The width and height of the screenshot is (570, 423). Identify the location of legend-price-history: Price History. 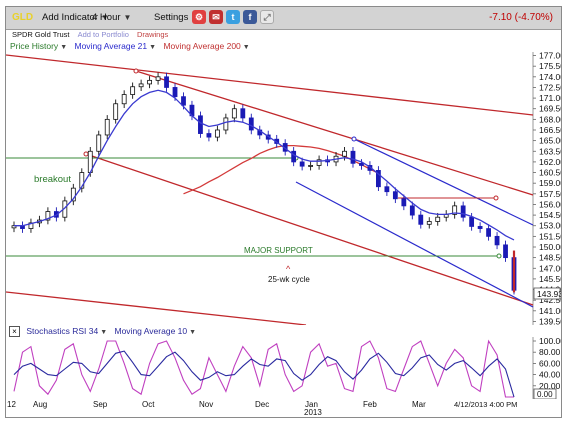
(34, 46).